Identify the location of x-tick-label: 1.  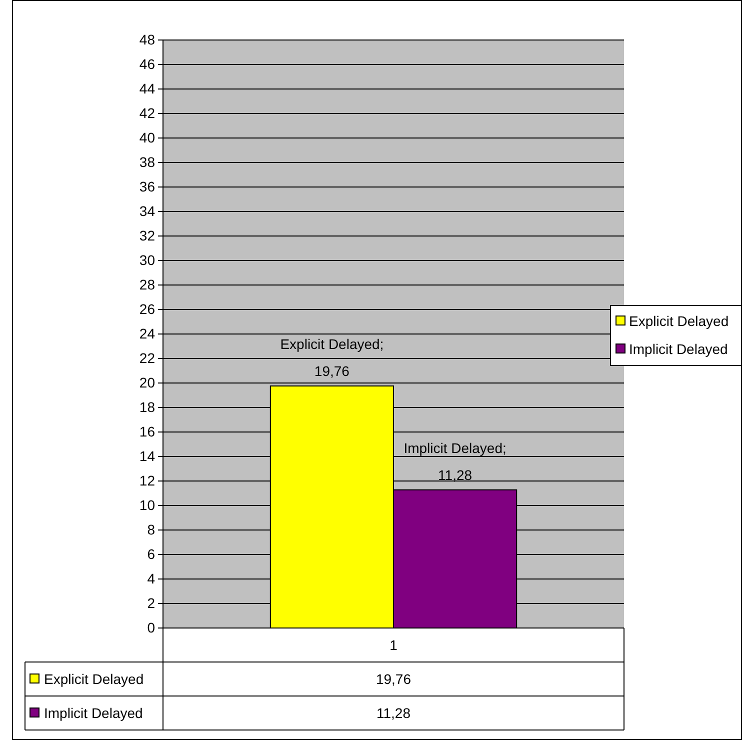
(394, 645).